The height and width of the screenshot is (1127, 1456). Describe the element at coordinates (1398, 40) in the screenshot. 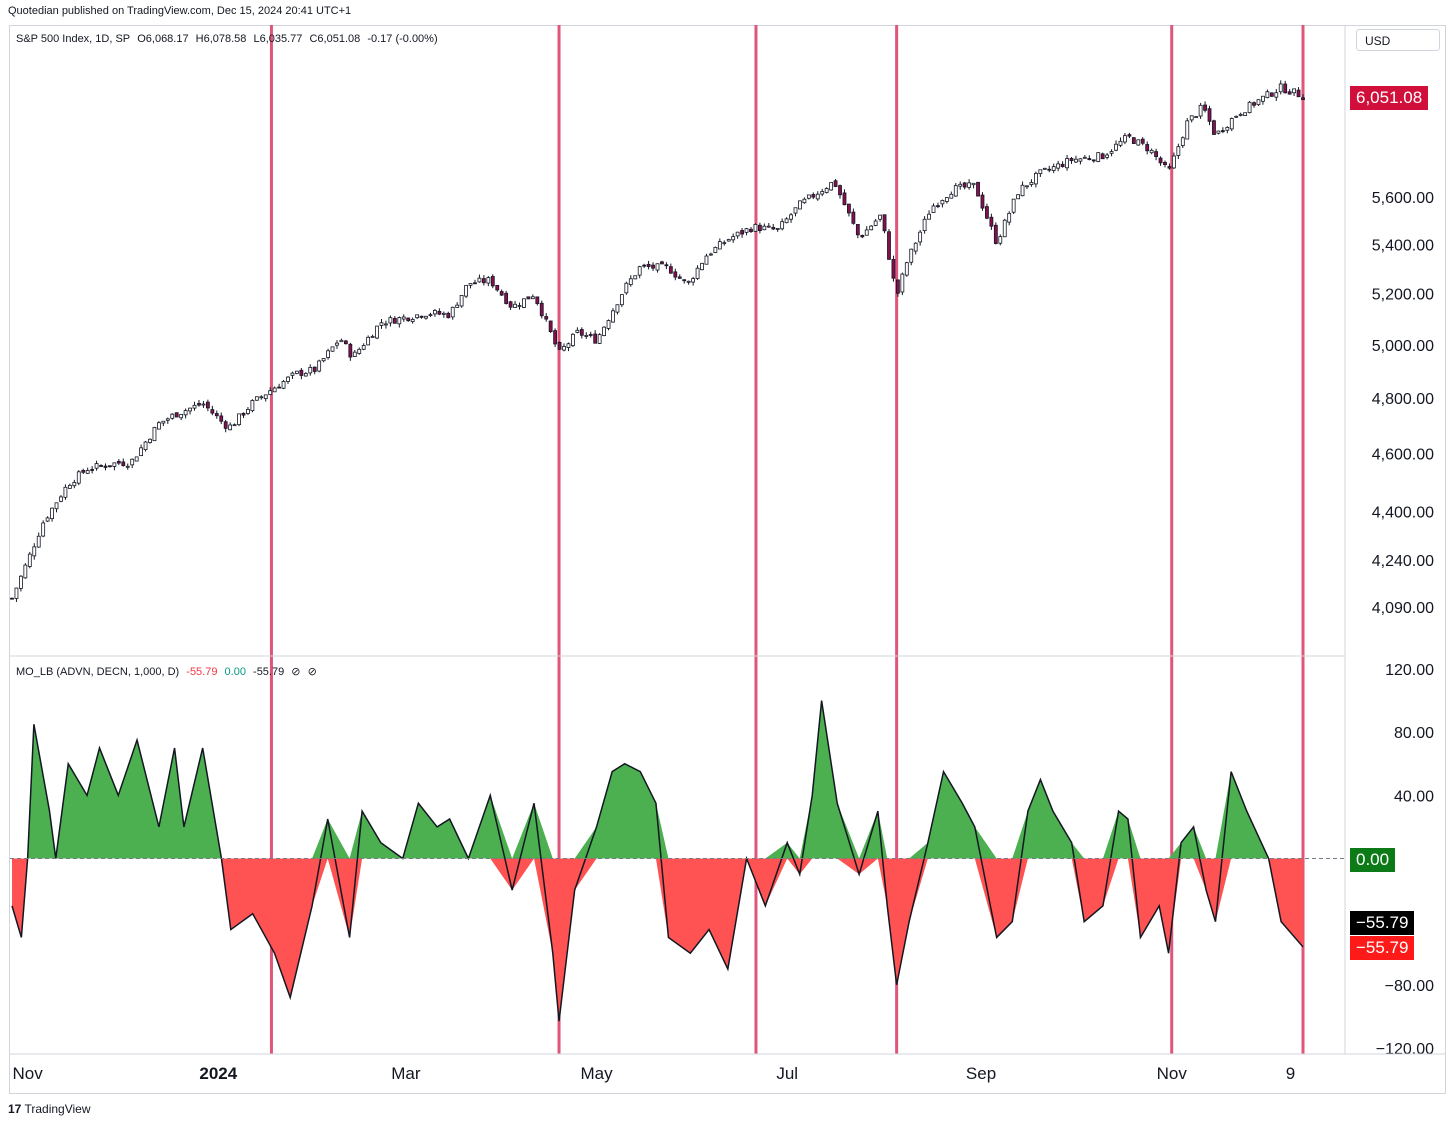

I see `currency-selector: USD` at that location.